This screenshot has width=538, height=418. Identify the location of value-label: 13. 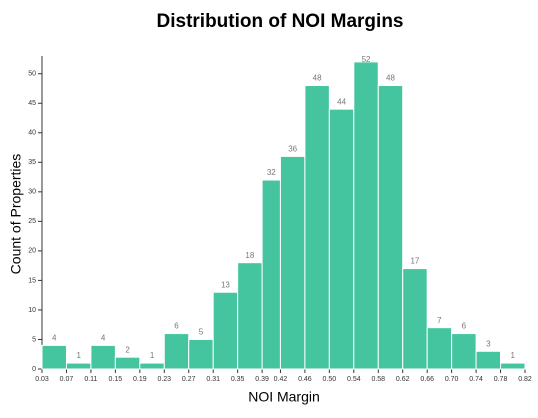
(225, 284).